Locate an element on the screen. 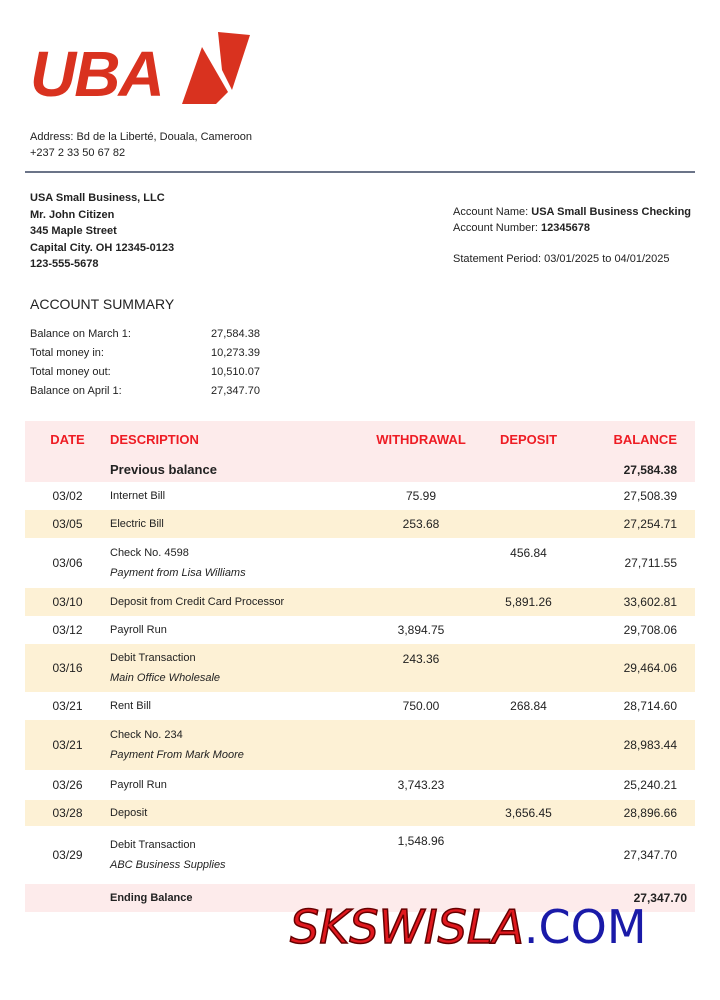 The height and width of the screenshot is (1000, 720). row-balance: 33,602.81 is located at coordinates (650, 602).